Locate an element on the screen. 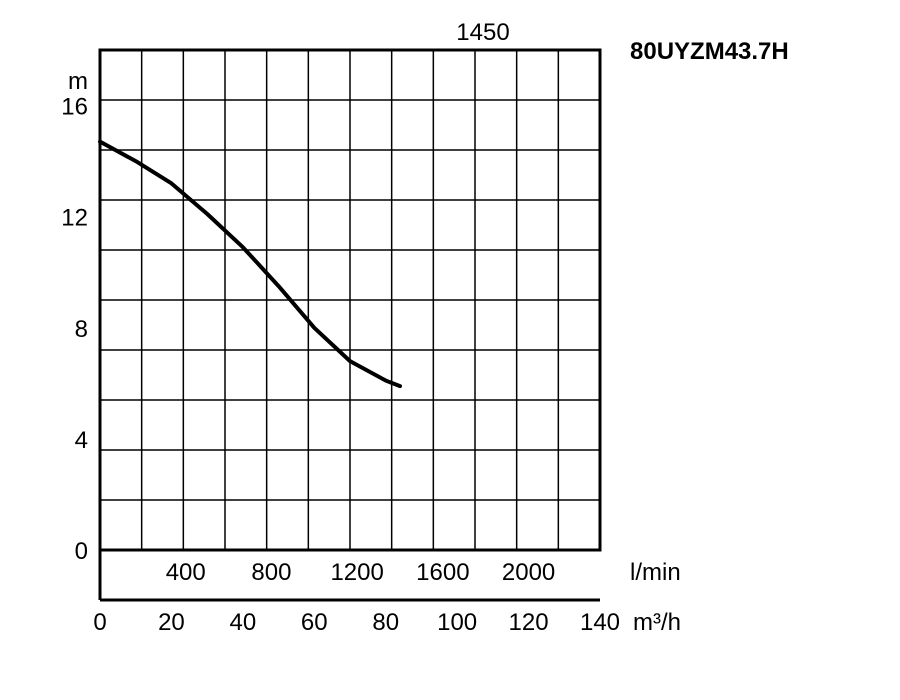 The image size is (900, 700). x-tick-label-lmin: 400 is located at coordinates (186, 572).